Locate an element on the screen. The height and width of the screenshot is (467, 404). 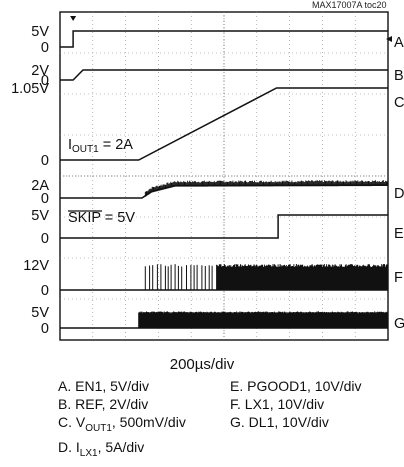
legend-item-c: C. VOUT1, 500mV/div is located at coordinates (122, 424).